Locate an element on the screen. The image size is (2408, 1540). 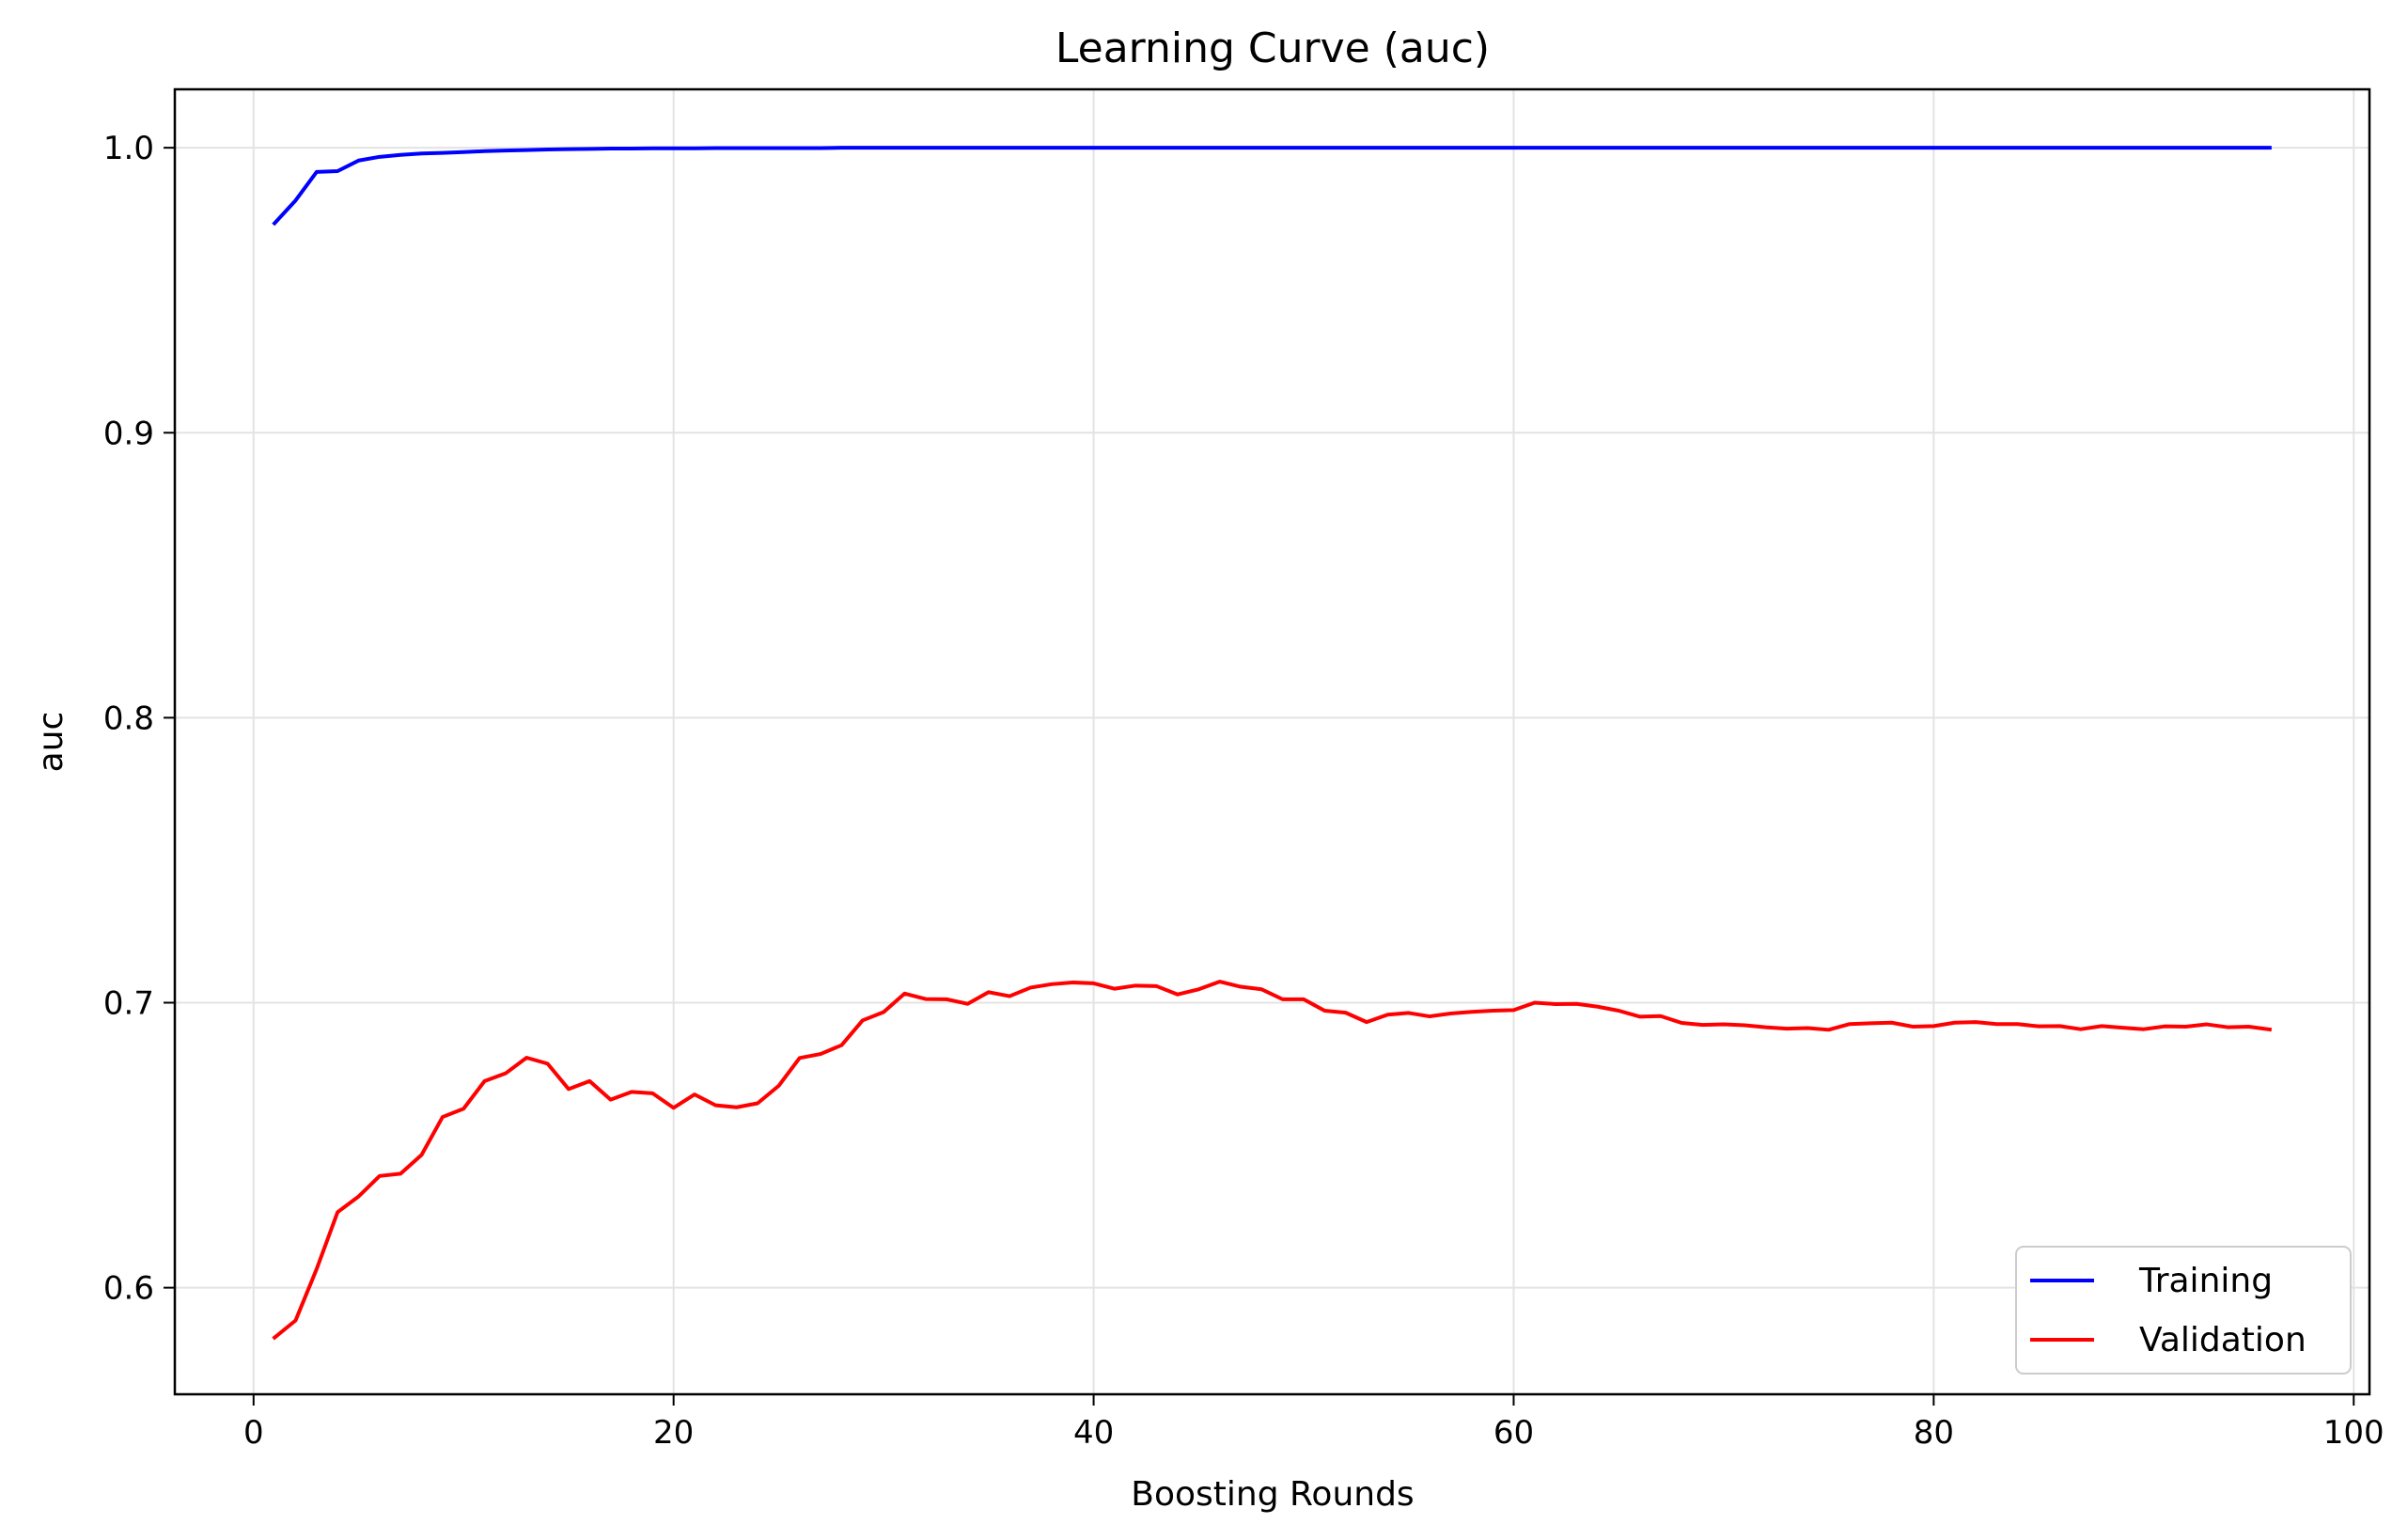
legend-label-validation: Validation is located at coordinates (2222, 1340).